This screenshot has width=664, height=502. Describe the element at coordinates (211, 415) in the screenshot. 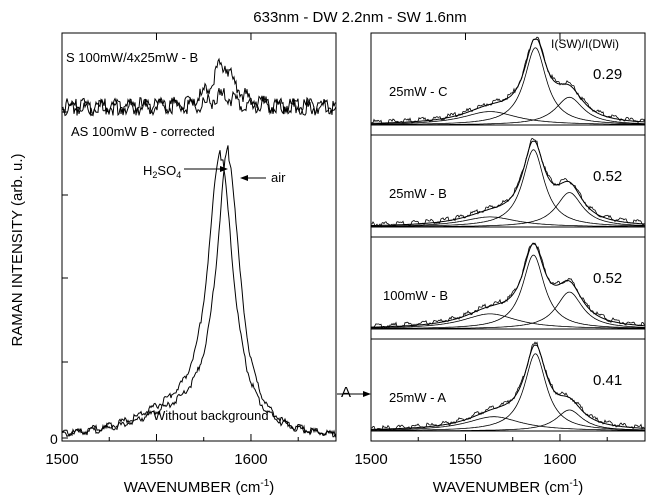

I see `left-annotation-bottom: Without background` at that location.